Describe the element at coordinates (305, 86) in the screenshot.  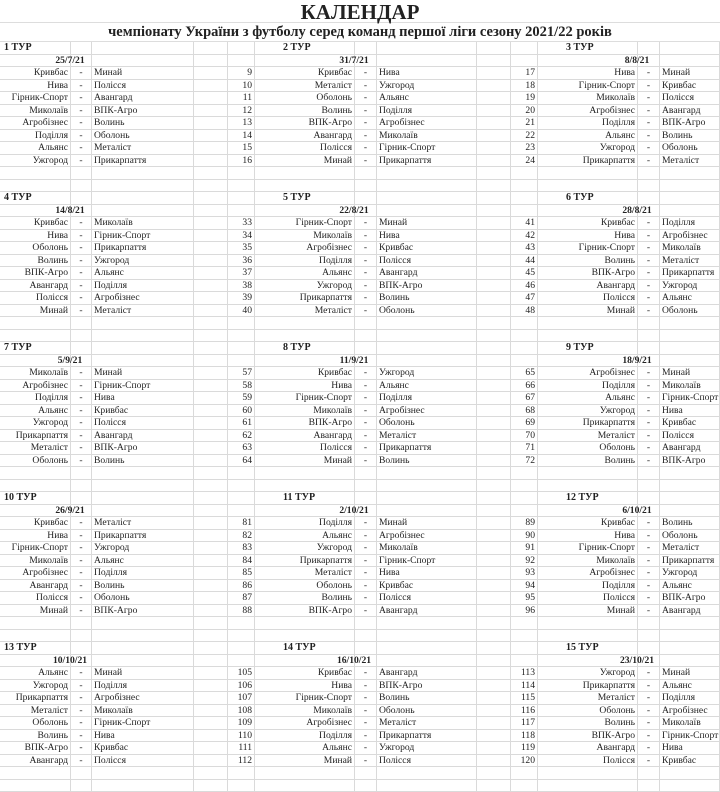
I see `home-team: Металіст` at that location.